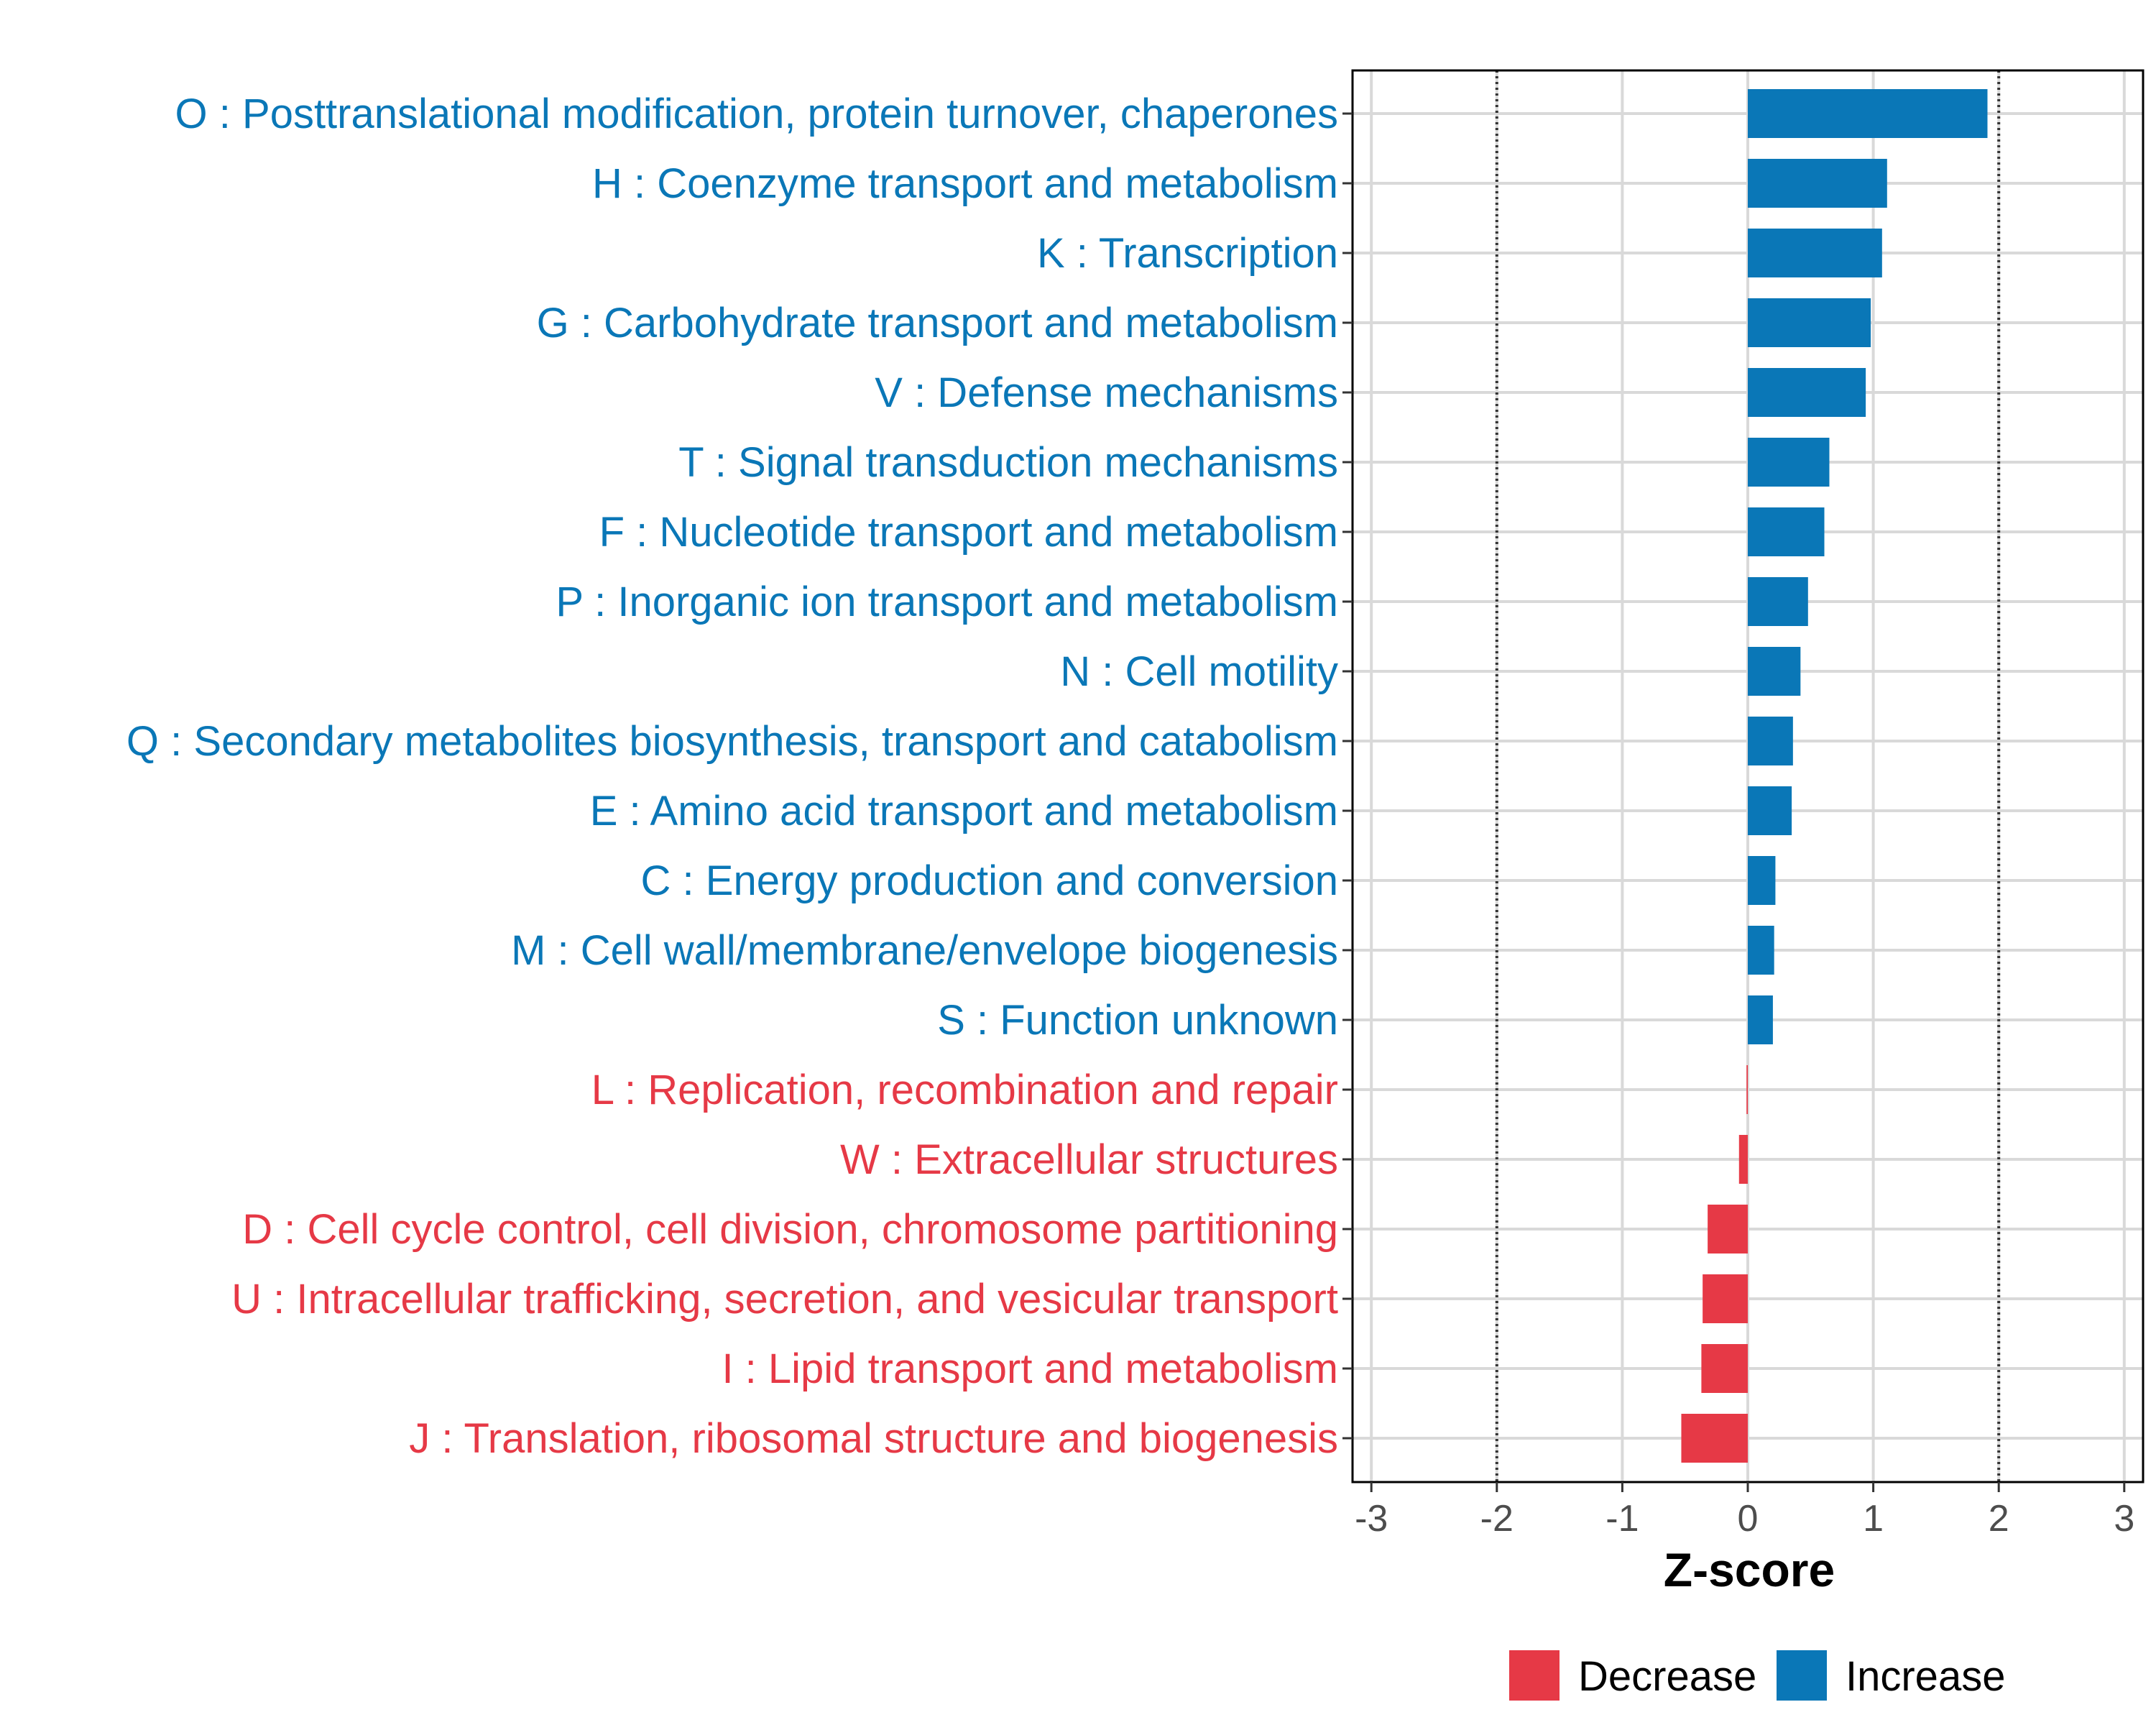 This screenshot has width=2156, height=1725. I want to click on x-tick-label: 0, so click(1748, 1519).